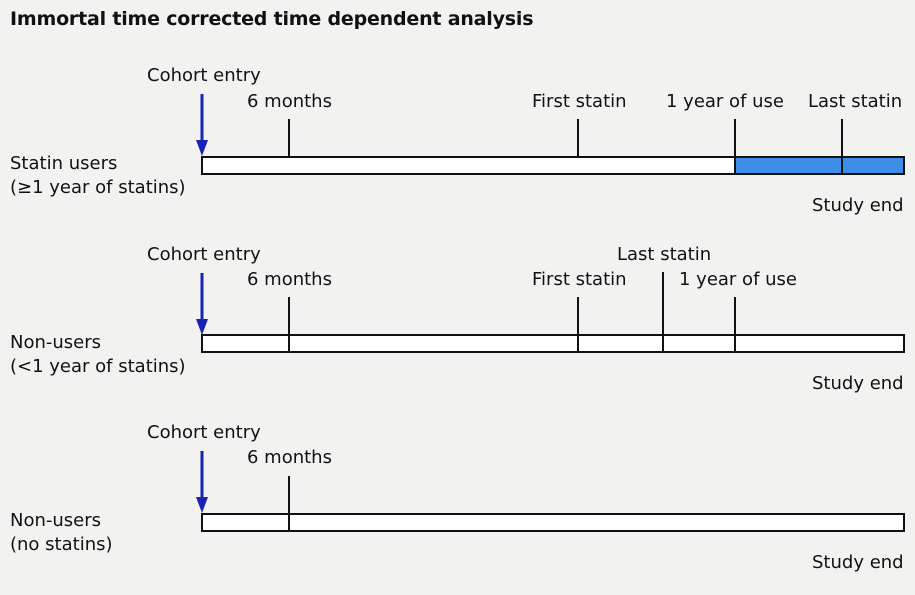  What do you see at coordinates (61, 533) in the screenshot?
I see `group-label: Non-users (no statins)` at bounding box center [61, 533].